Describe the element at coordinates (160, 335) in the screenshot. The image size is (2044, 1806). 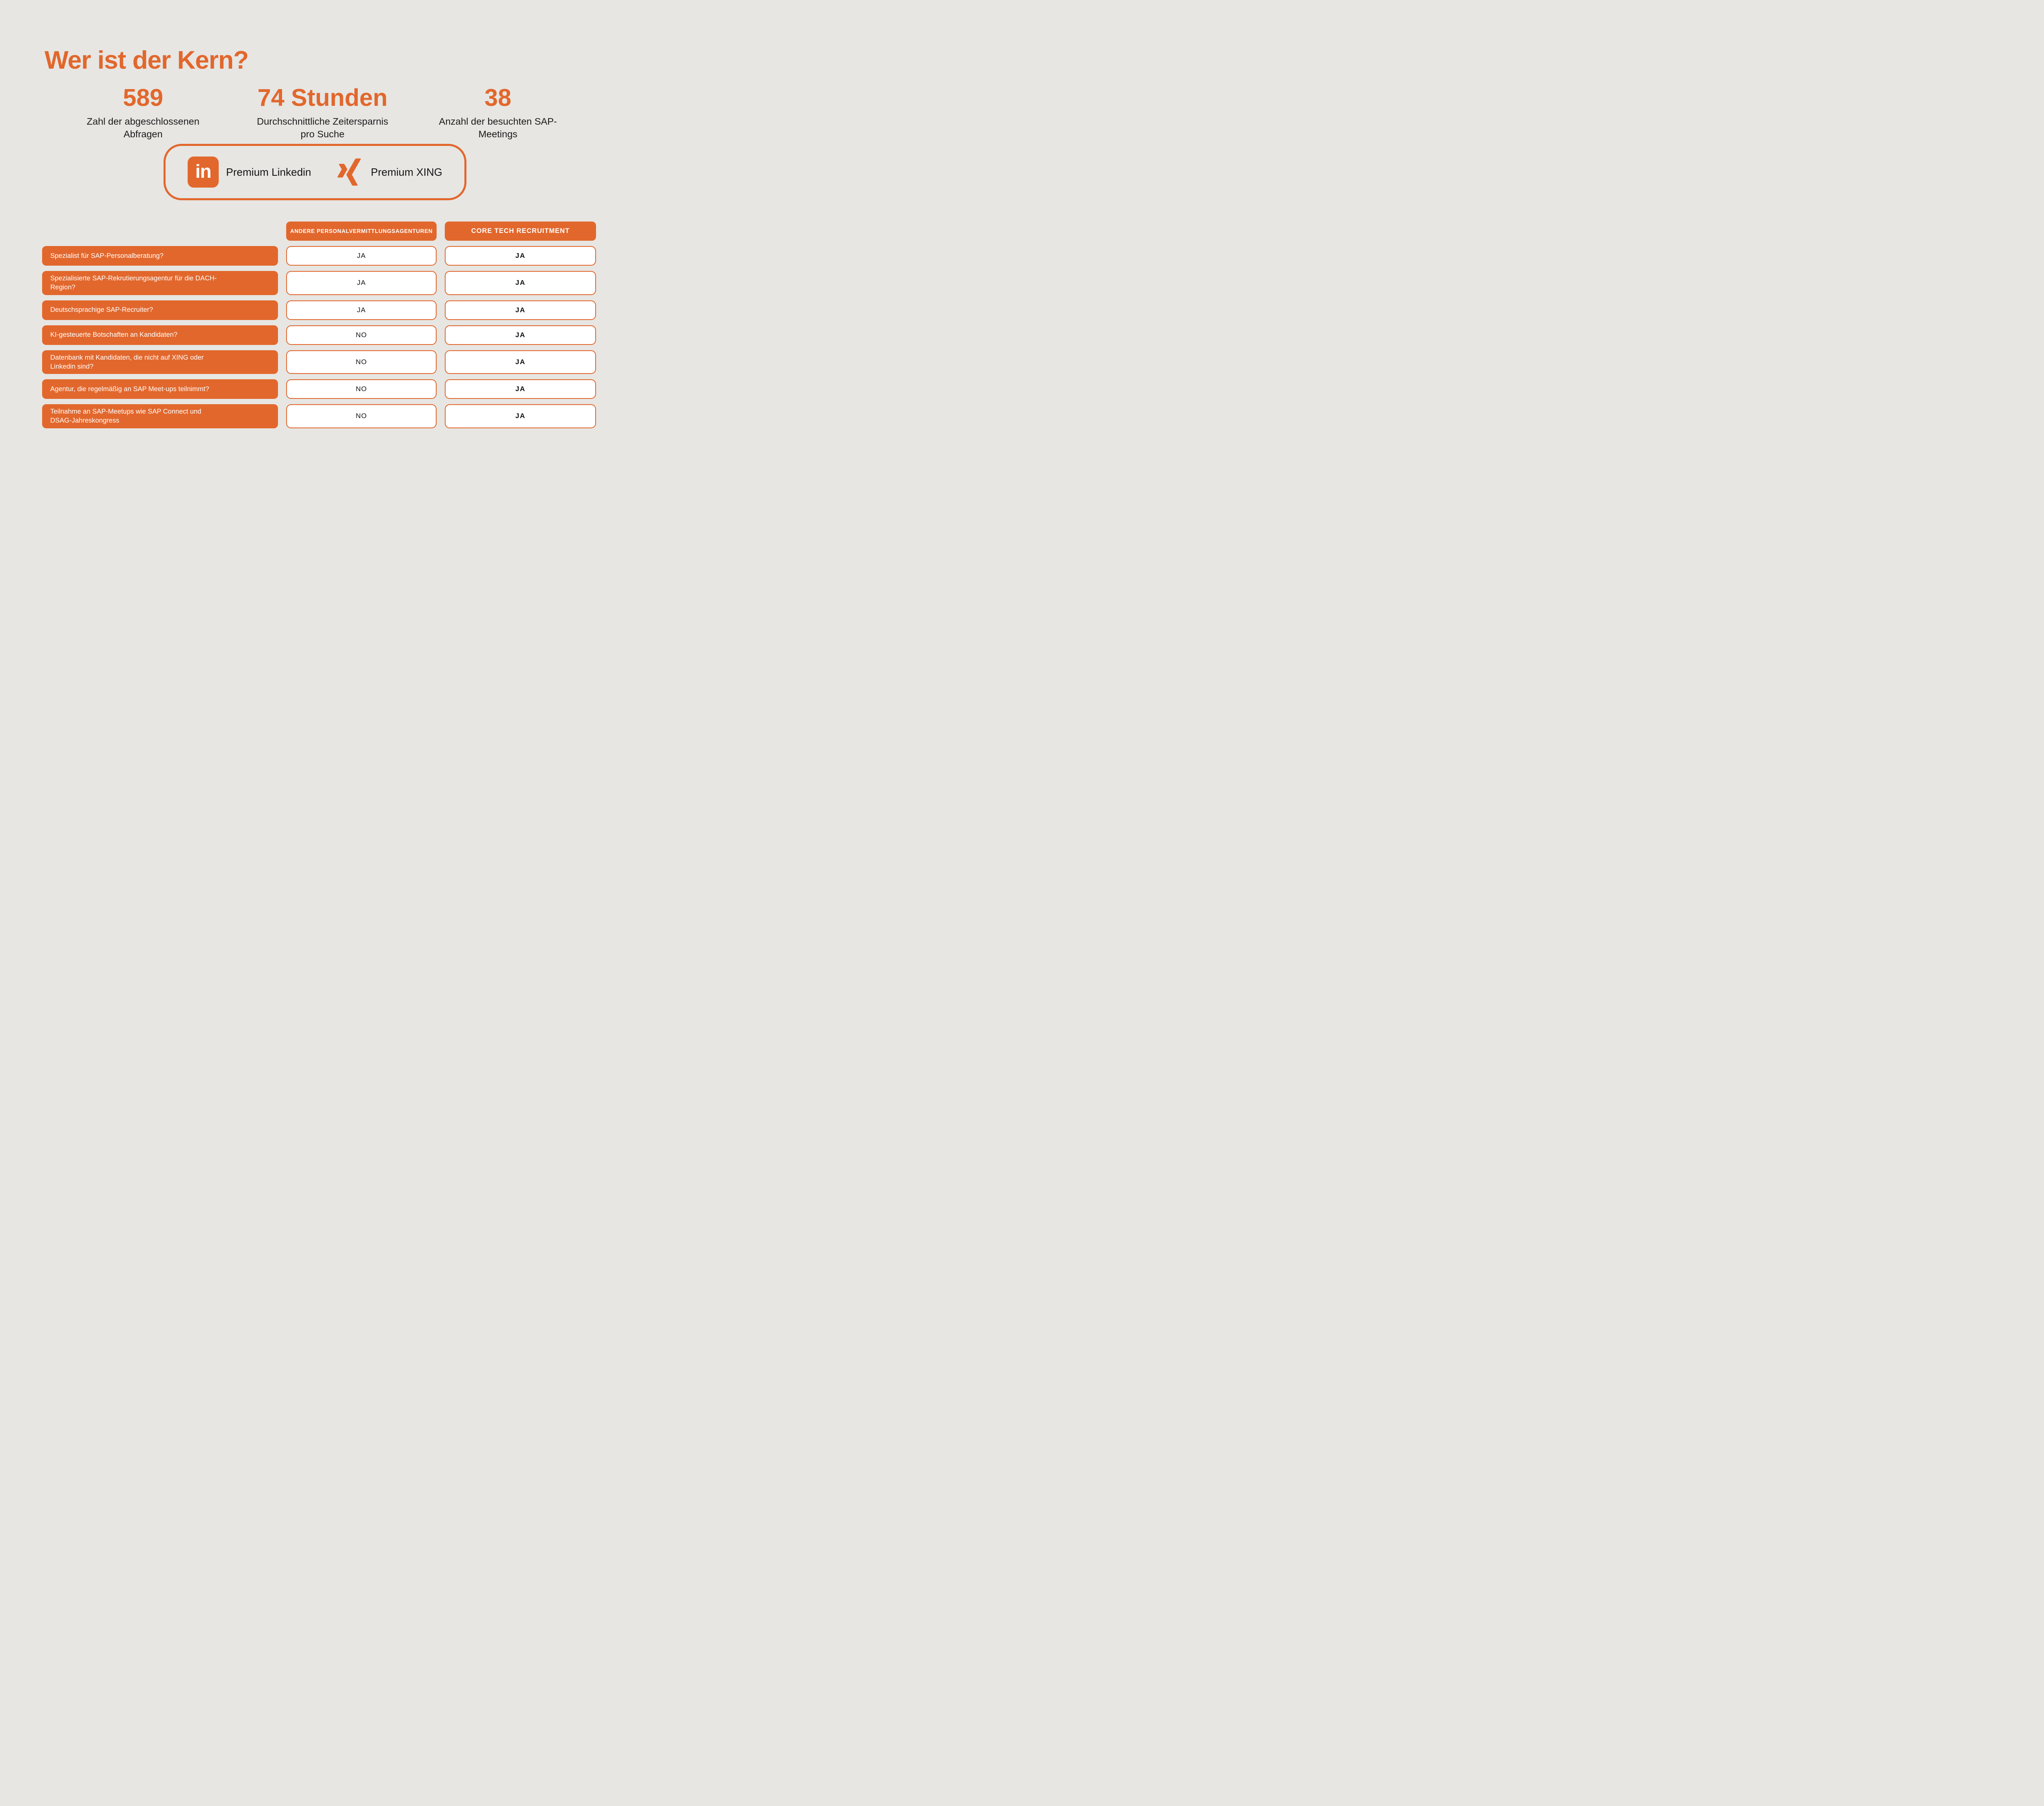
I see `row-label-ai-messages: KI-gesteuerte Botschaften an Kandidaten?` at that location.